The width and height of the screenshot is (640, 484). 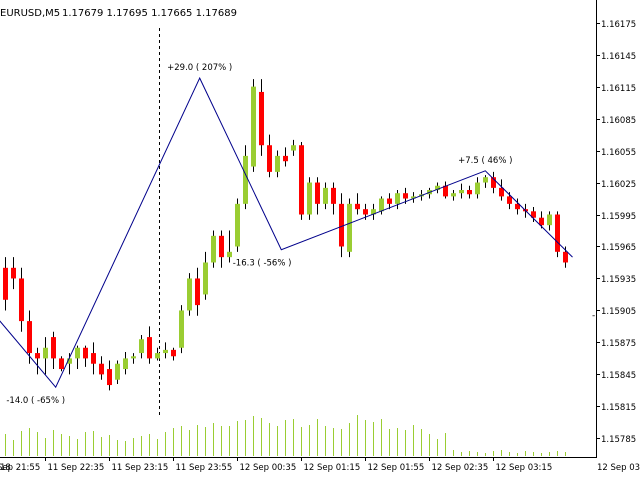 What do you see at coordinates (460, 468) in the screenshot?
I see `time-tick-label: 12 Sep 02:35` at bounding box center [460, 468].